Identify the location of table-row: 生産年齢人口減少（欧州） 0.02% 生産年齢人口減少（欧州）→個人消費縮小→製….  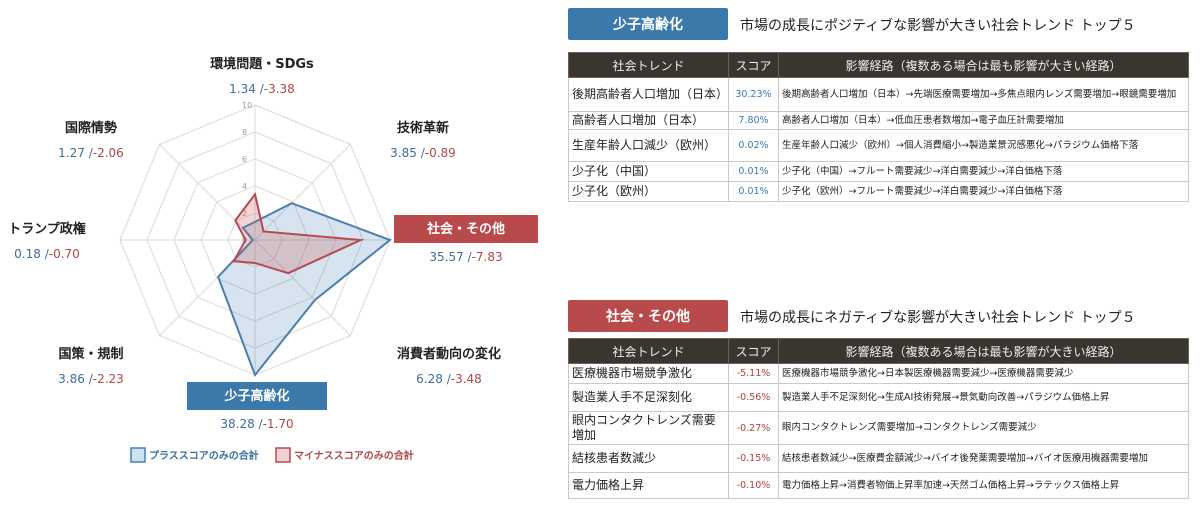
(878, 145).